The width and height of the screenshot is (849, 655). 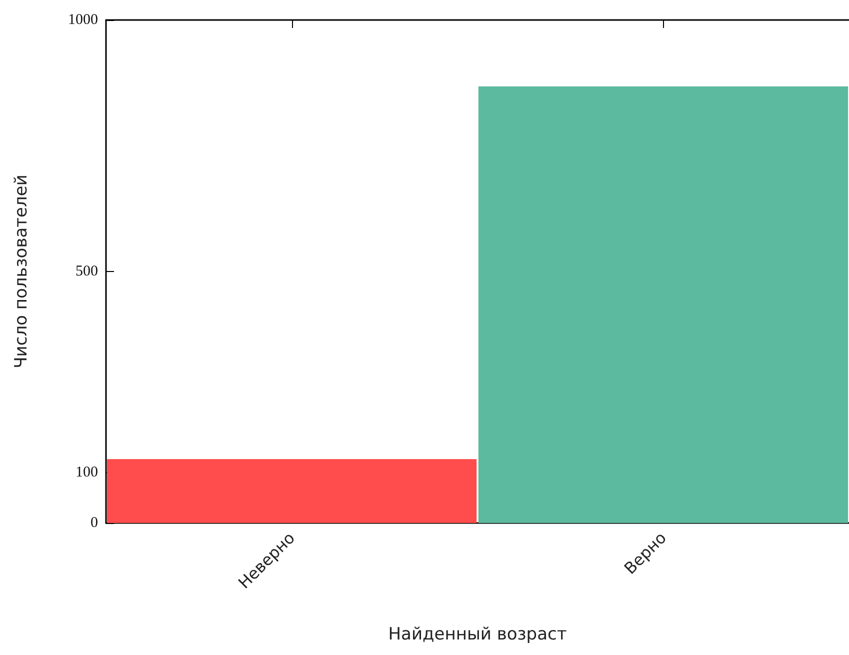 I want to click on y-tick-label: 0, so click(x=94, y=523).